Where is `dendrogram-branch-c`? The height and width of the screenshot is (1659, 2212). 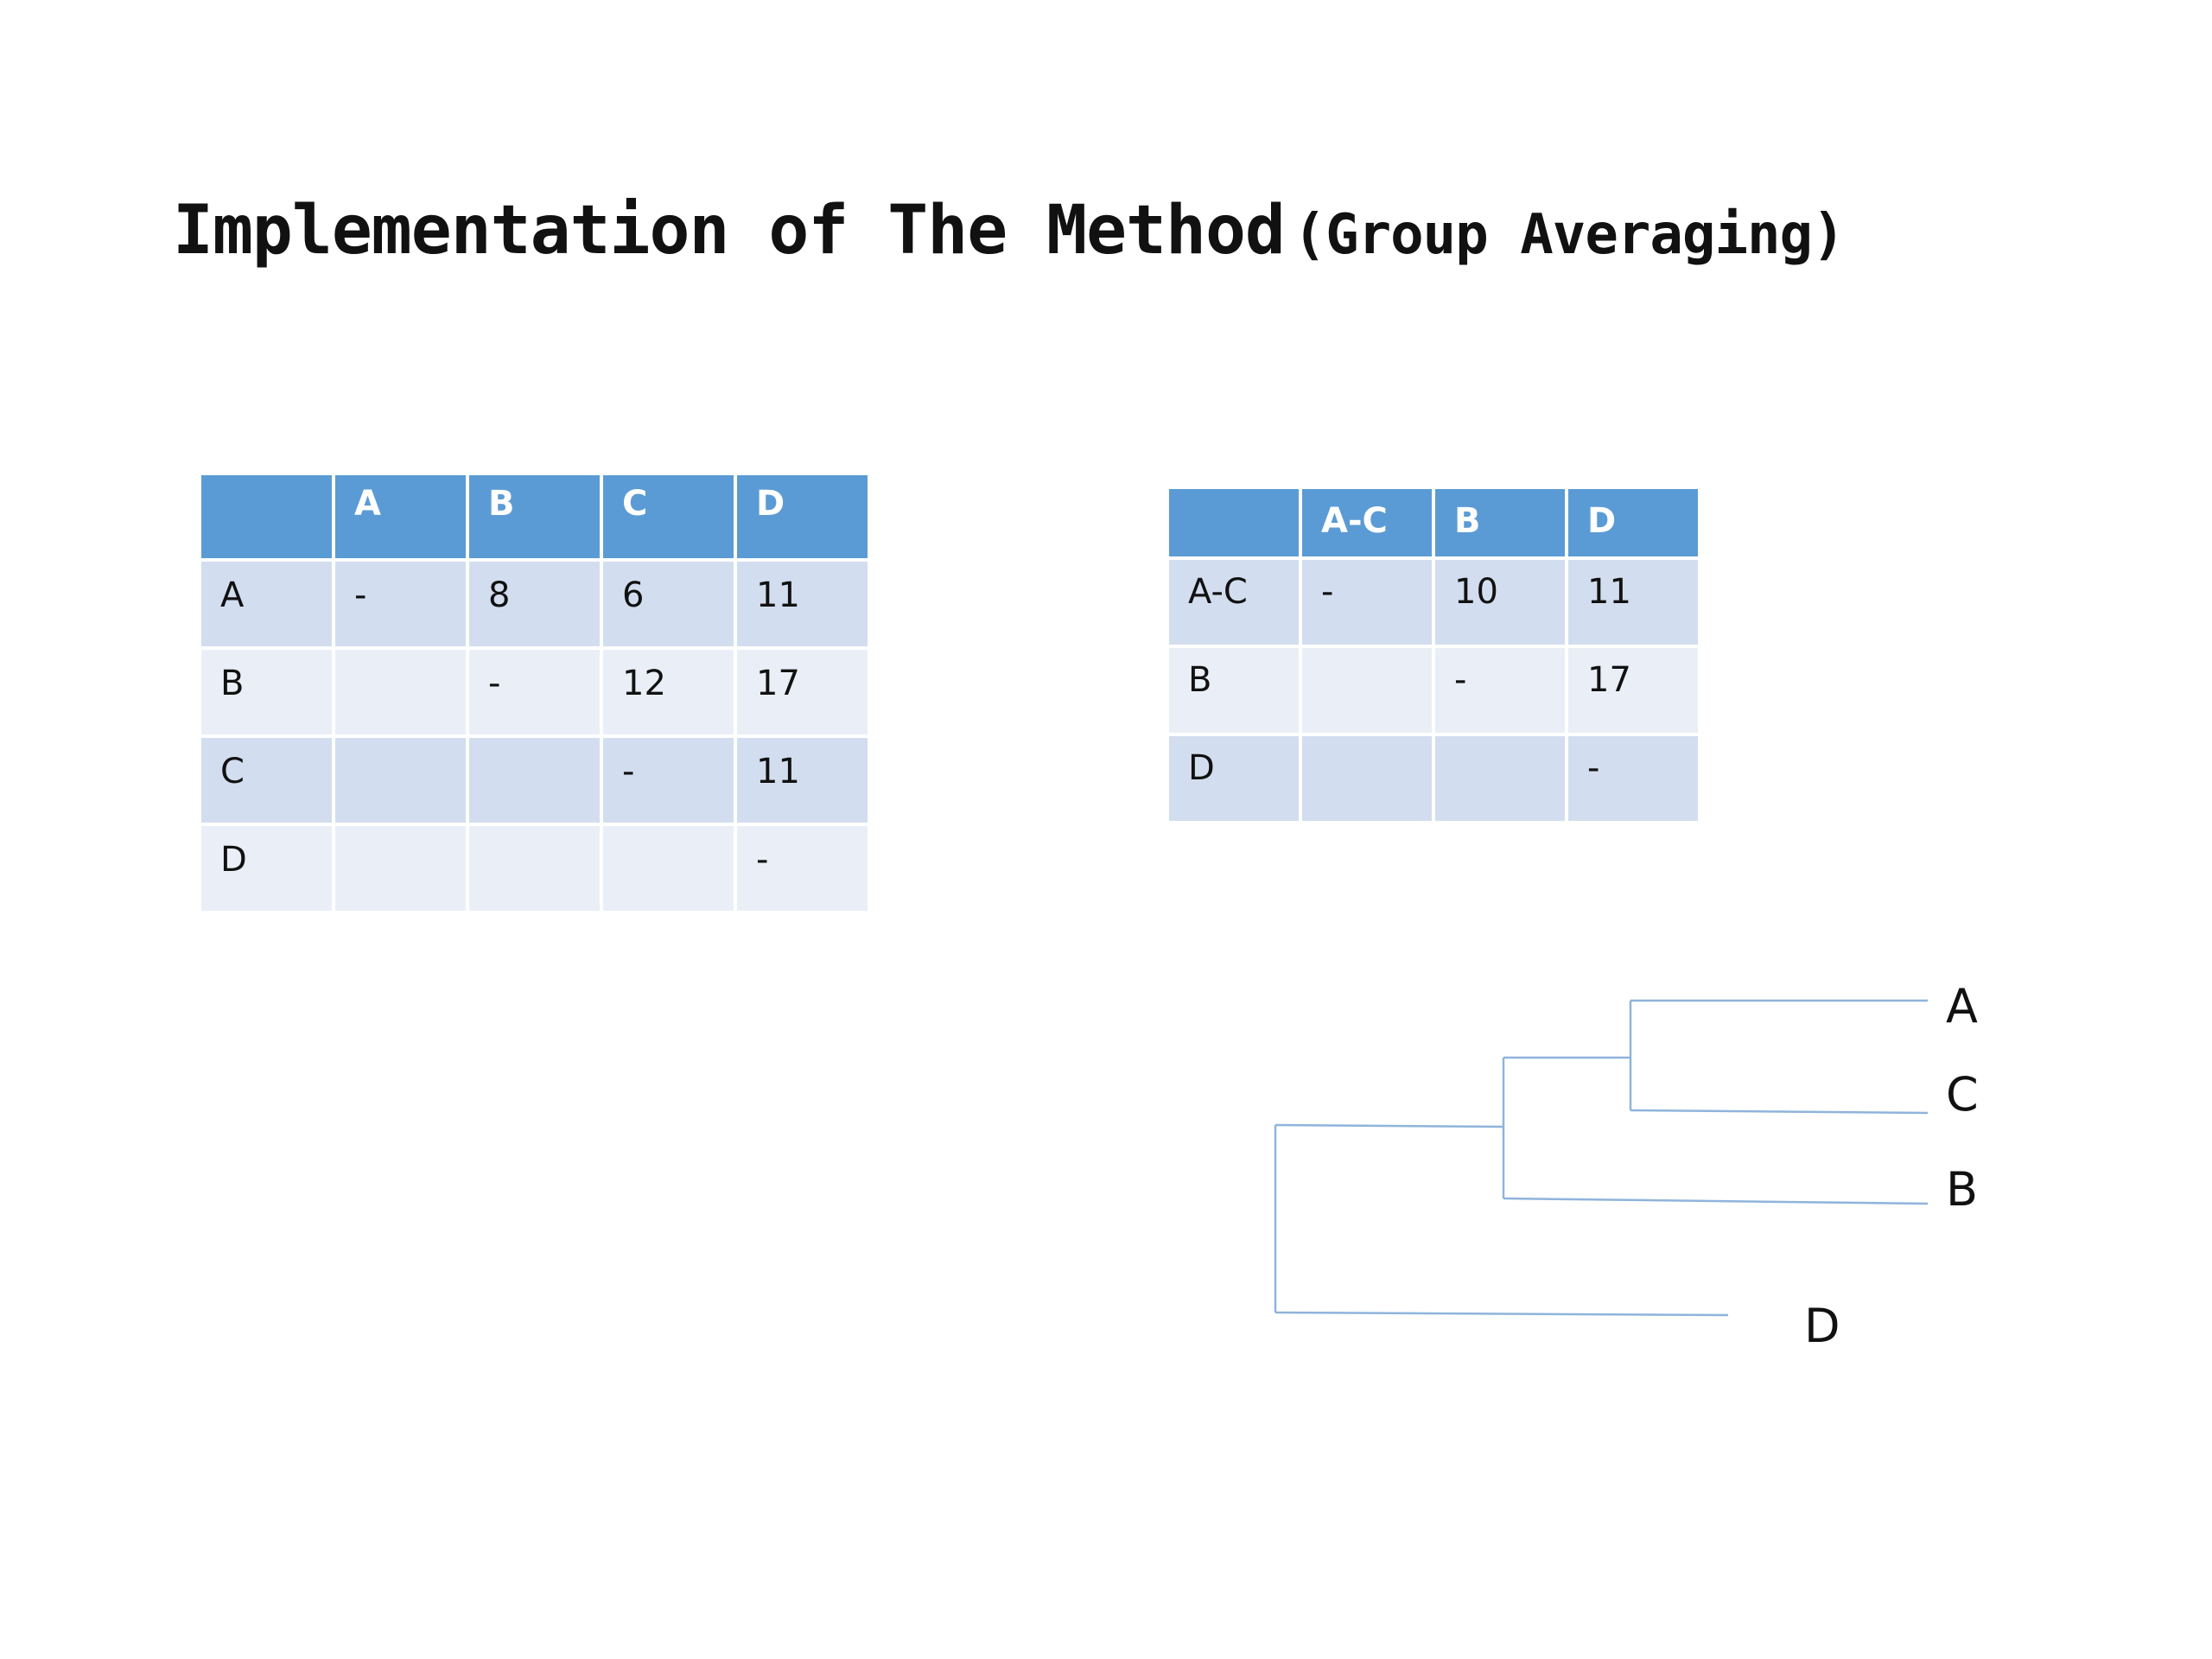 dendrogram-branch-c is located at coordinates (1779, 1112).